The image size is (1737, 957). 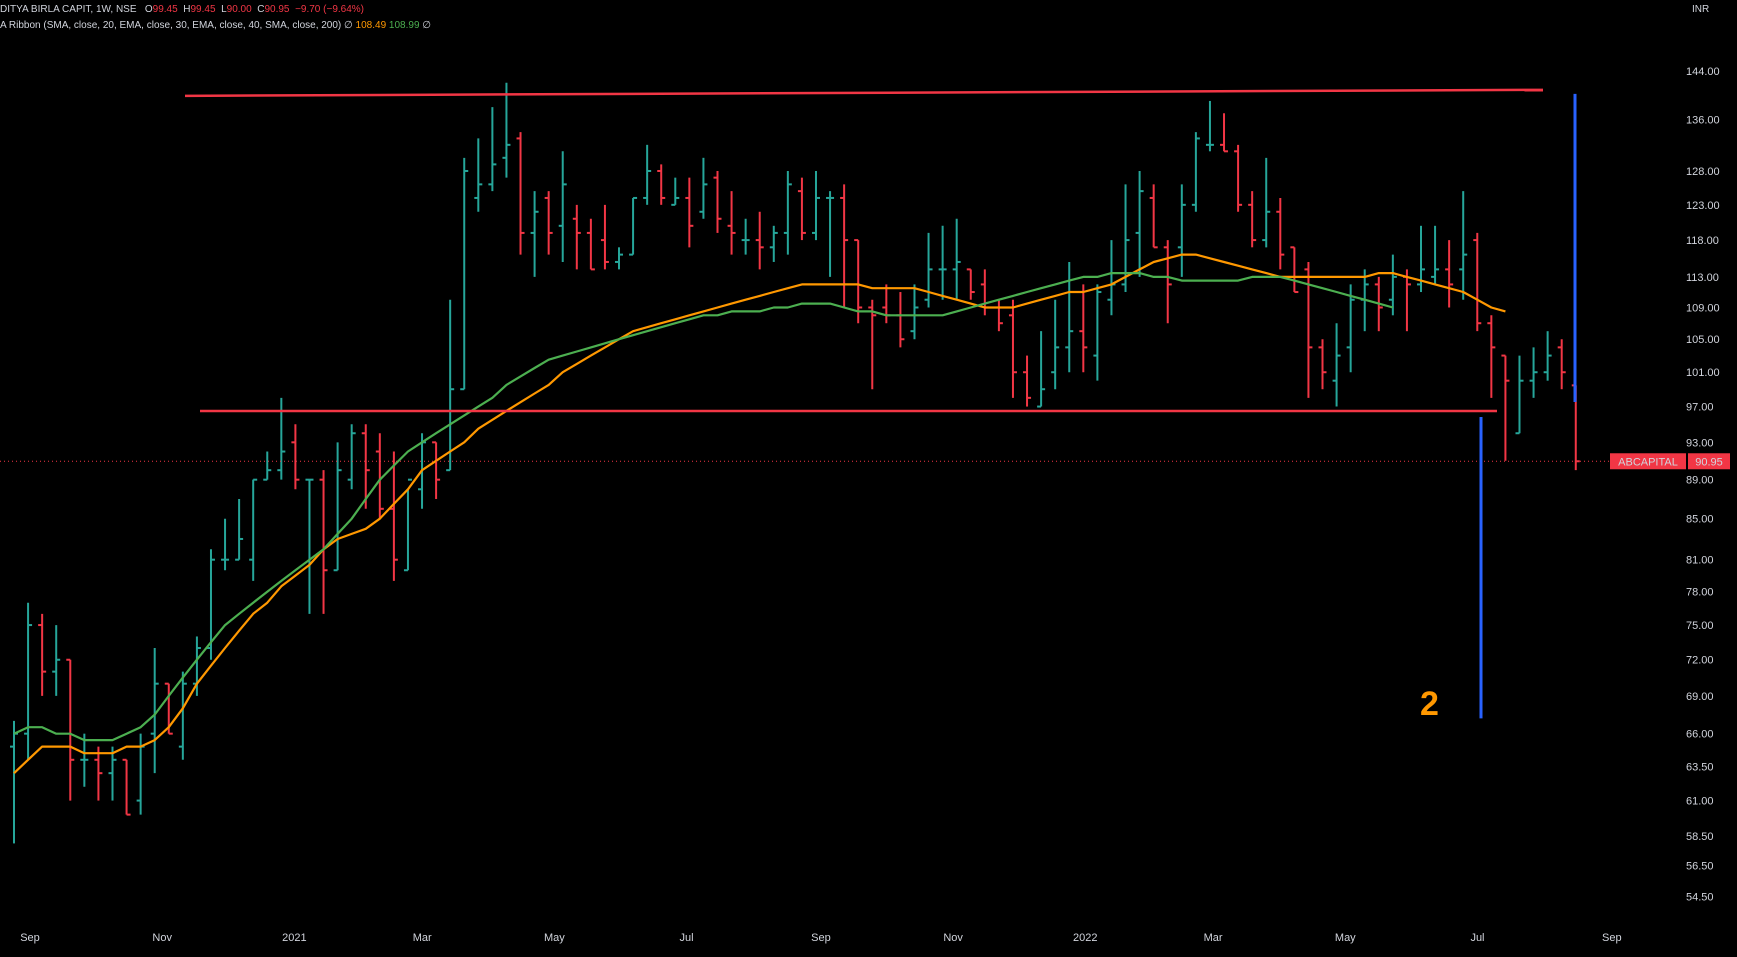 What do you see at coordinates (1703, 206) in the screenshot?
I see `price-axis-label: 123.00` at bounding box center [1703, 206].